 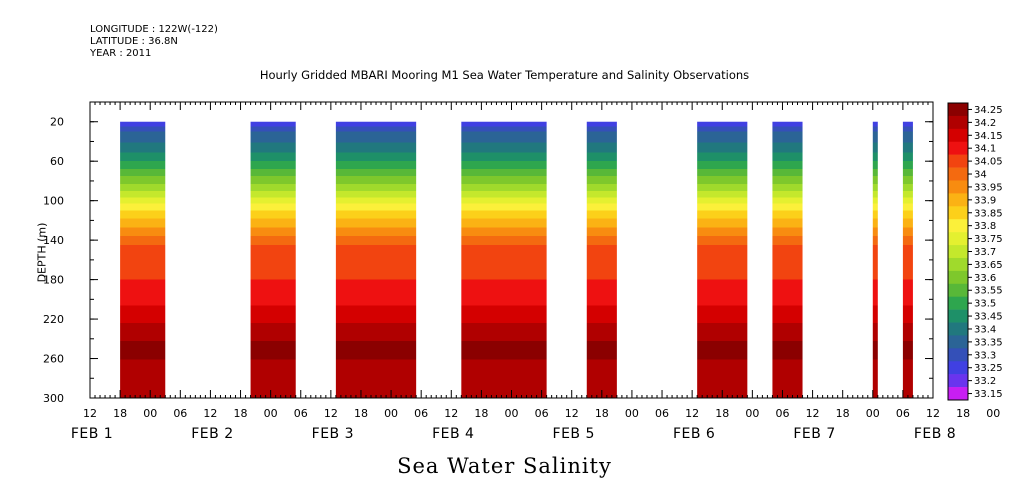 What do you see at coordinates (988, 291) in the screenshot?
I see `colorbar-label: 33.55` at bounding box center [988, 291].